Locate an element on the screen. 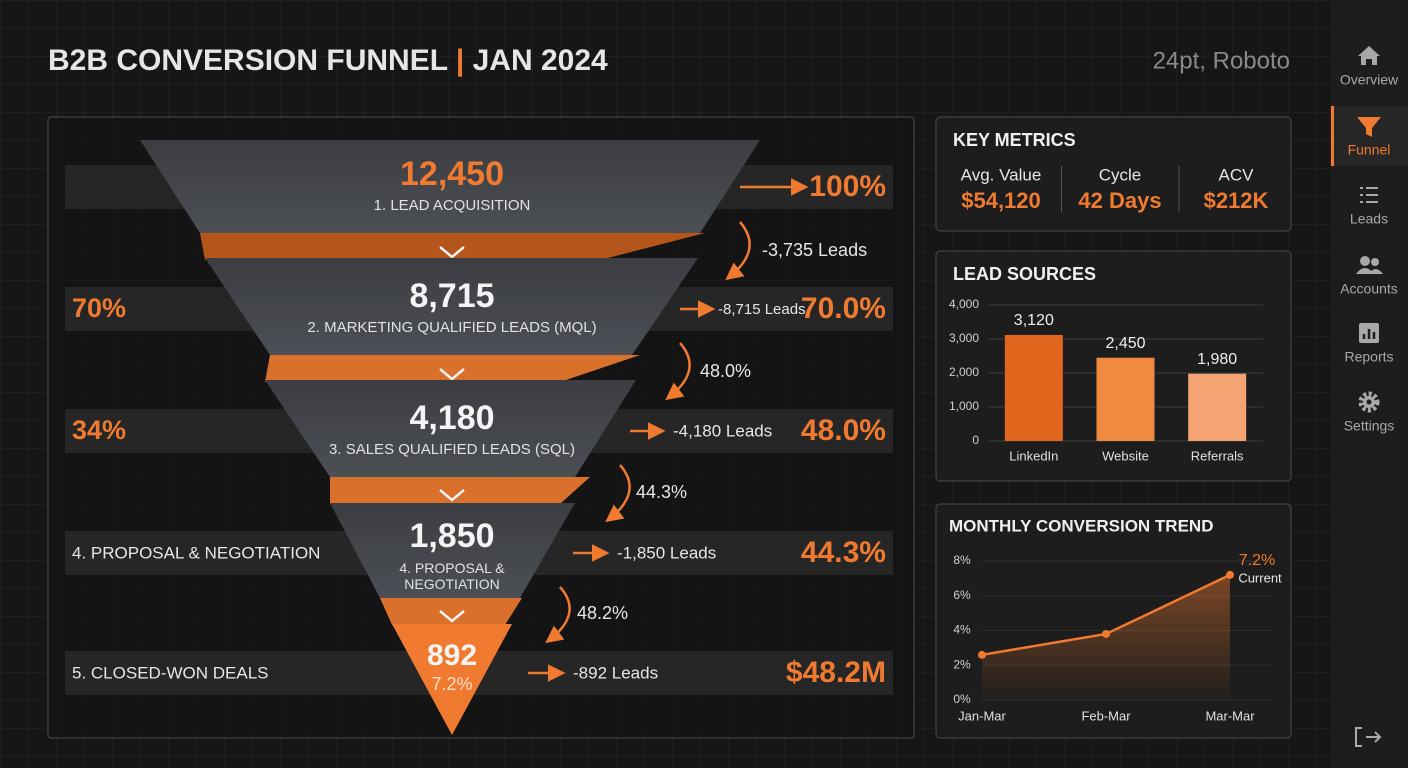 The width and height of the screenshot is (1408, 768). stage-name: 2. MARKETING QUALIFIED LEADS (MQL) is located at coordinates (451, 327).